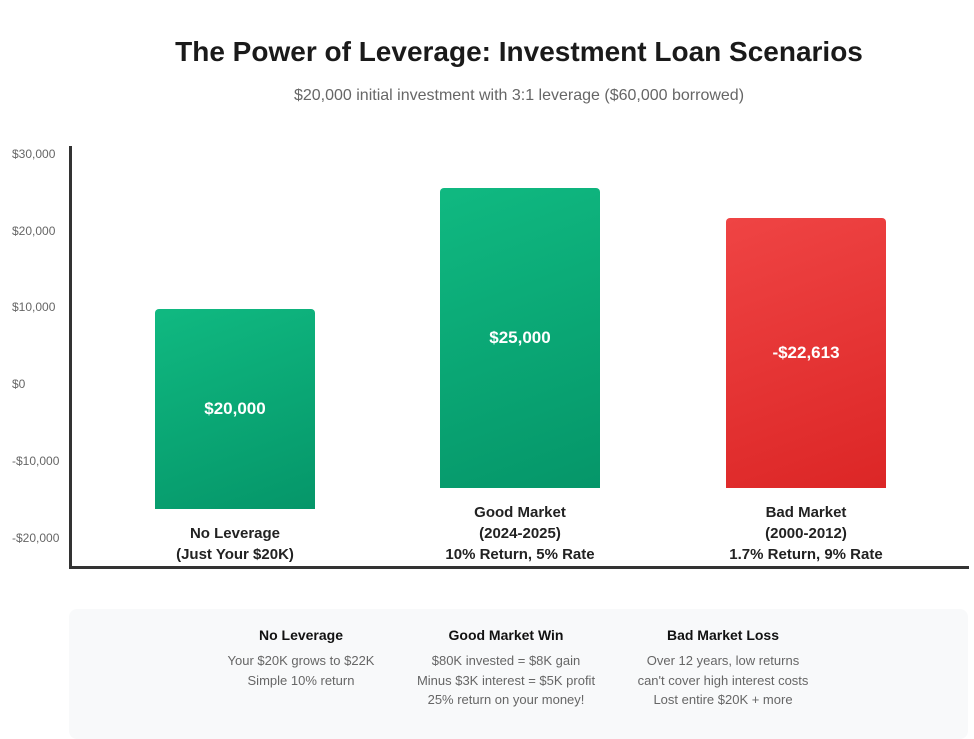  I want to click on summary-title: Bad Market Loss, so click(723, 635).